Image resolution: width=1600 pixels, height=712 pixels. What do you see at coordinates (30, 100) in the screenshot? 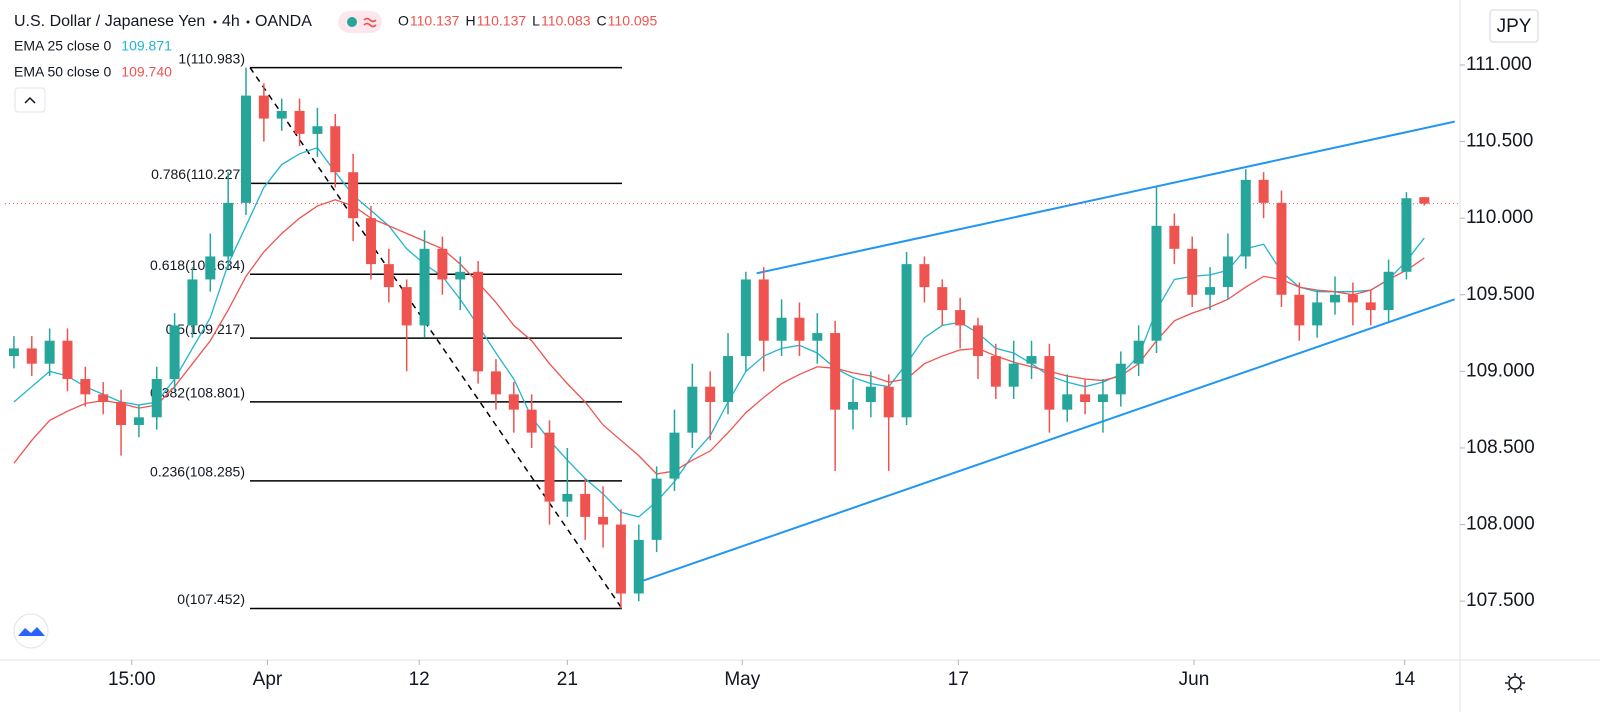
I see `collapse-button` at bounding box center [30, 100].